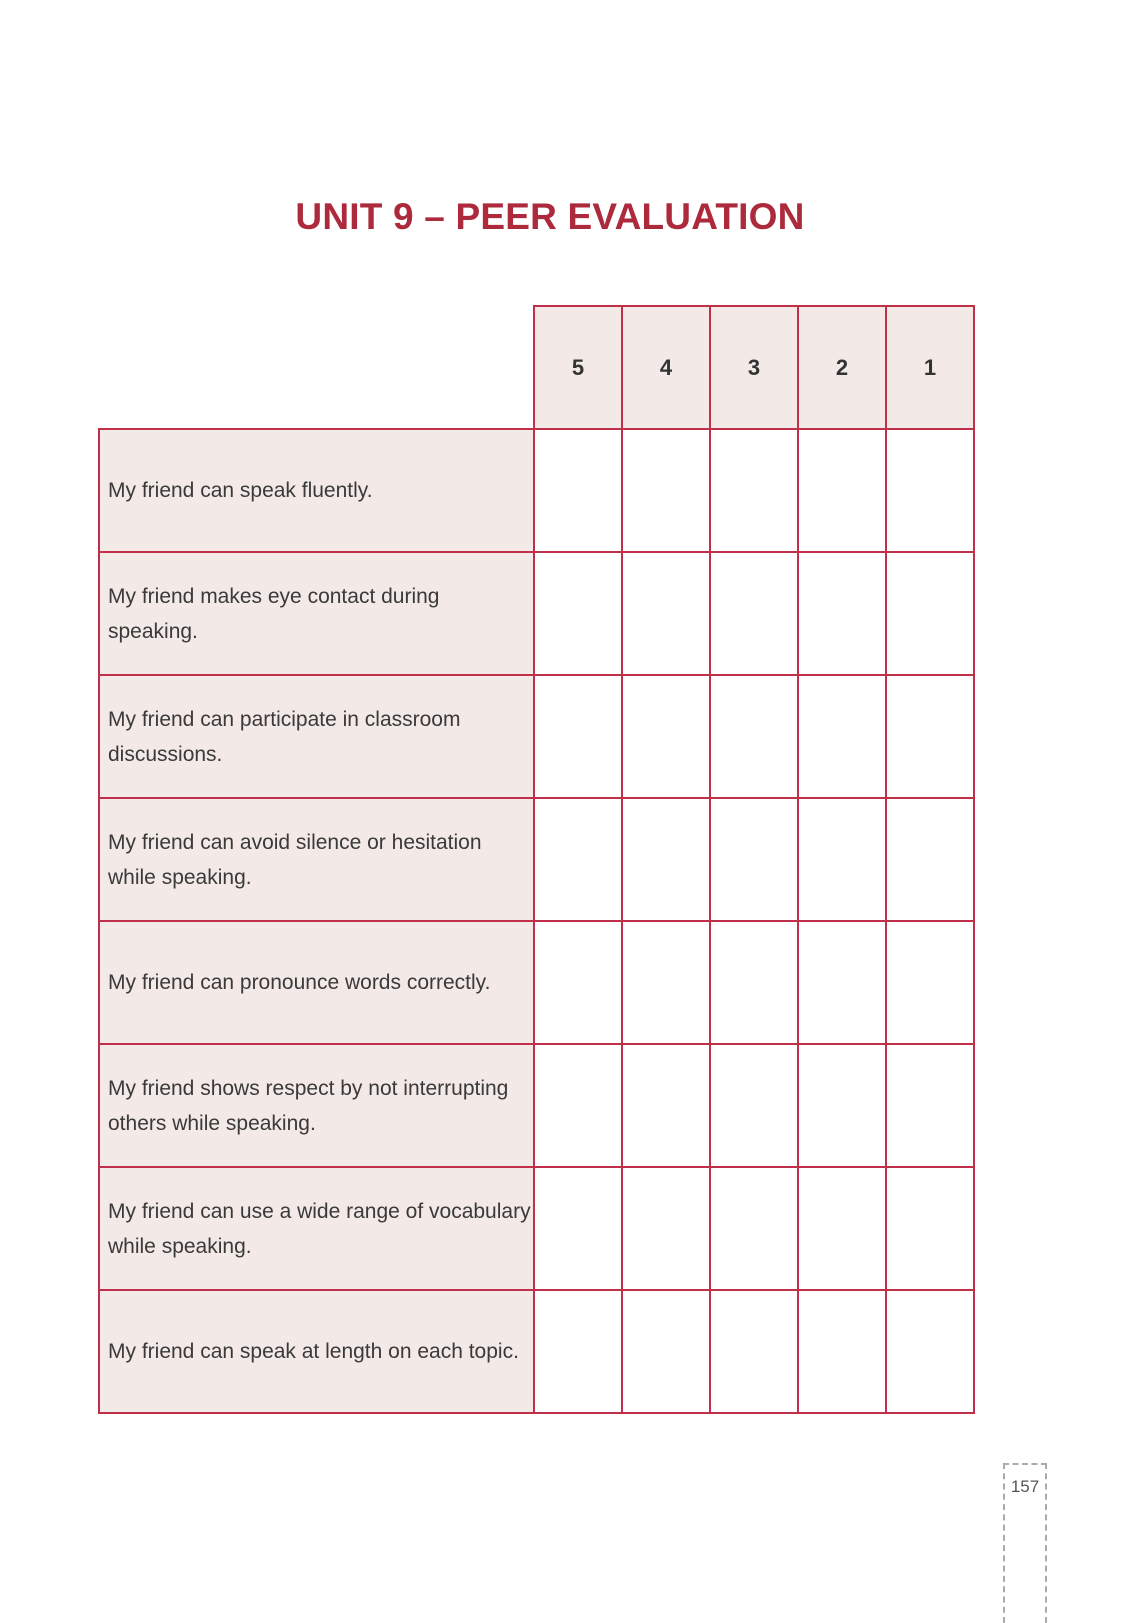  What do you see at coordinates (930, 367) in the screenshot?
I see `scale-header: 1` at bounding box center [930, 367].